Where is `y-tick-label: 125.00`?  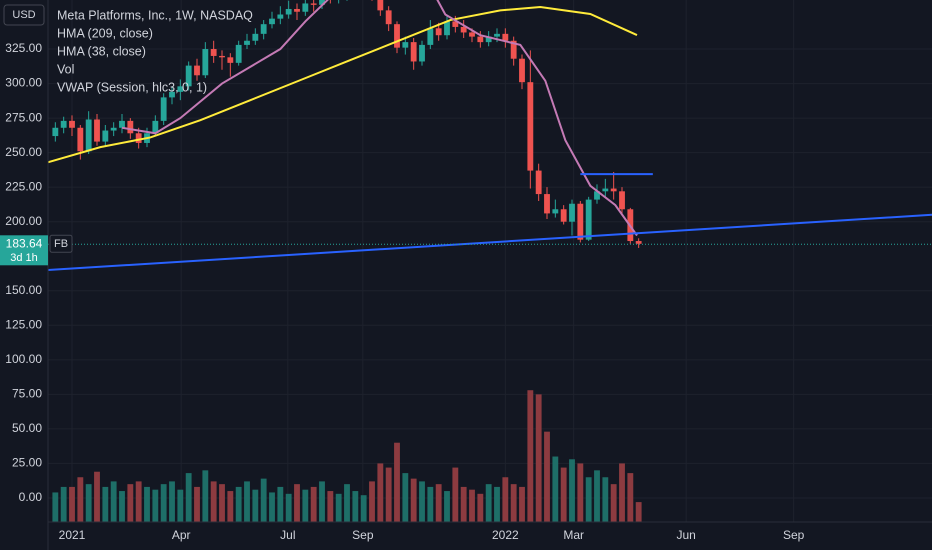 y-tick-label: 125.00 is located at coordinates (23, 324).